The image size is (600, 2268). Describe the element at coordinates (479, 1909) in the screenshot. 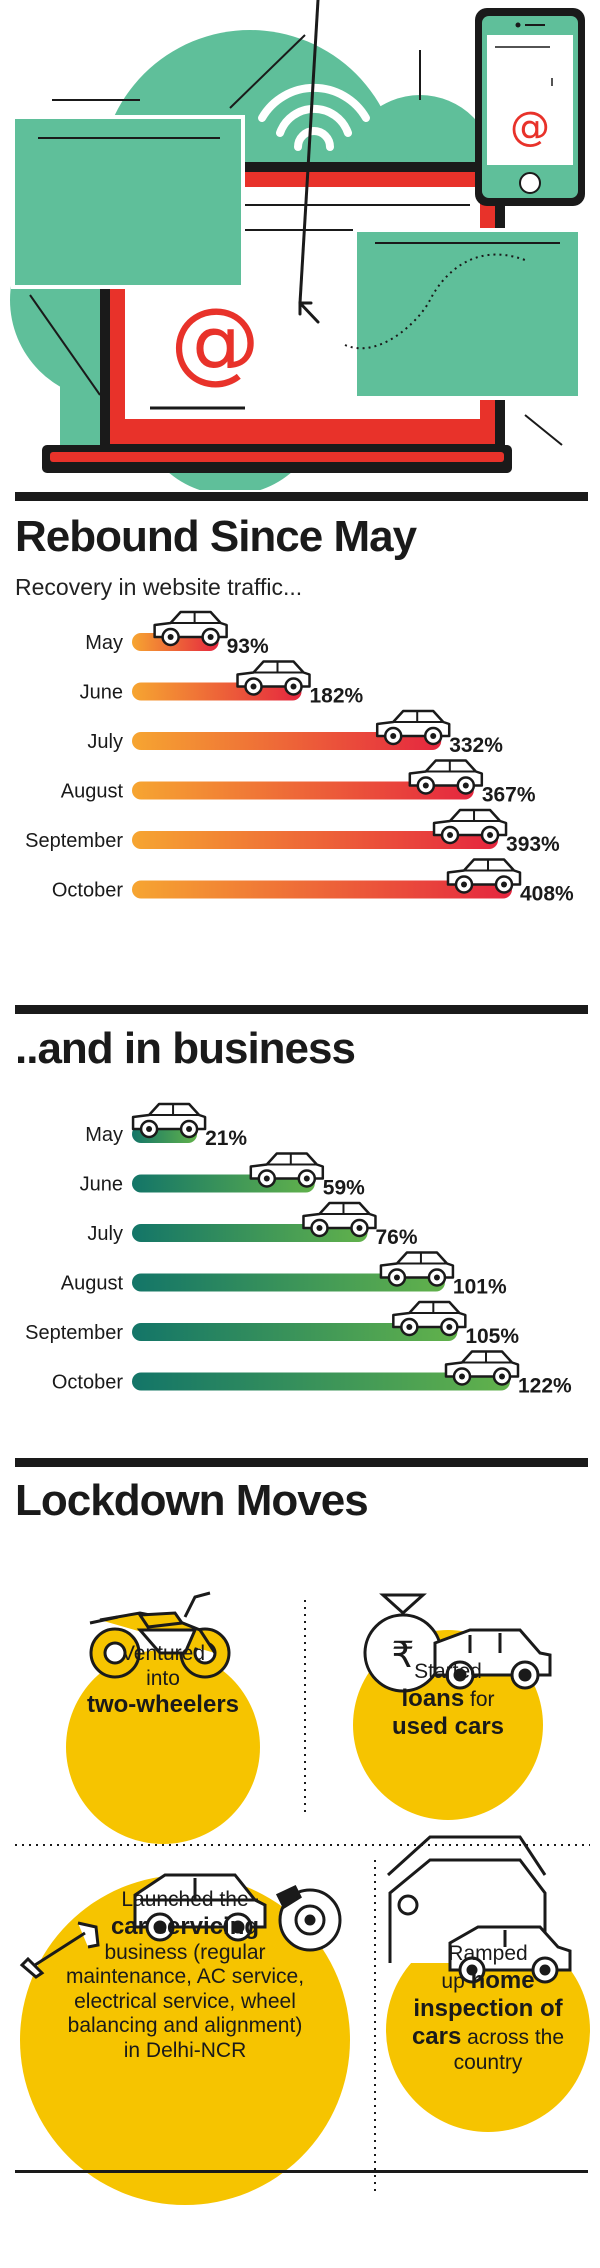

I see `garage-car-icon` at that location.